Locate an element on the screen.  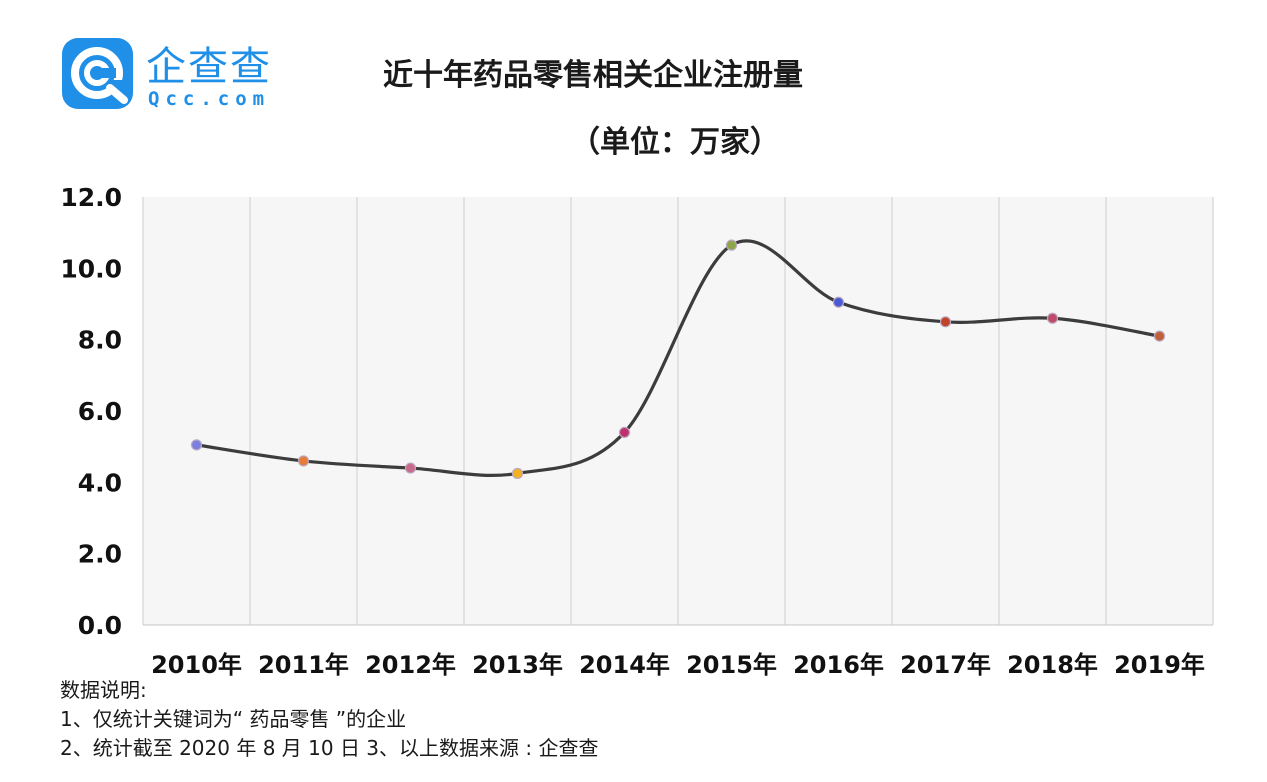
qcc-logo-icon is located at coordinates (97, 73).